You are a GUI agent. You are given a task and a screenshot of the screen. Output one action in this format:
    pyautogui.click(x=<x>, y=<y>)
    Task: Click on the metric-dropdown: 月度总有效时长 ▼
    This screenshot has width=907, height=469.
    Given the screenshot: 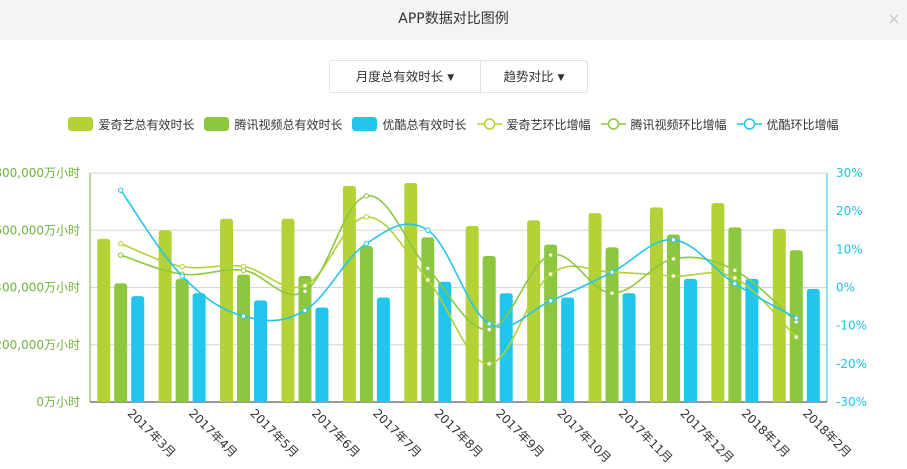 What is the action you would take?
    pyautogui.click(x=405, y=76)
    